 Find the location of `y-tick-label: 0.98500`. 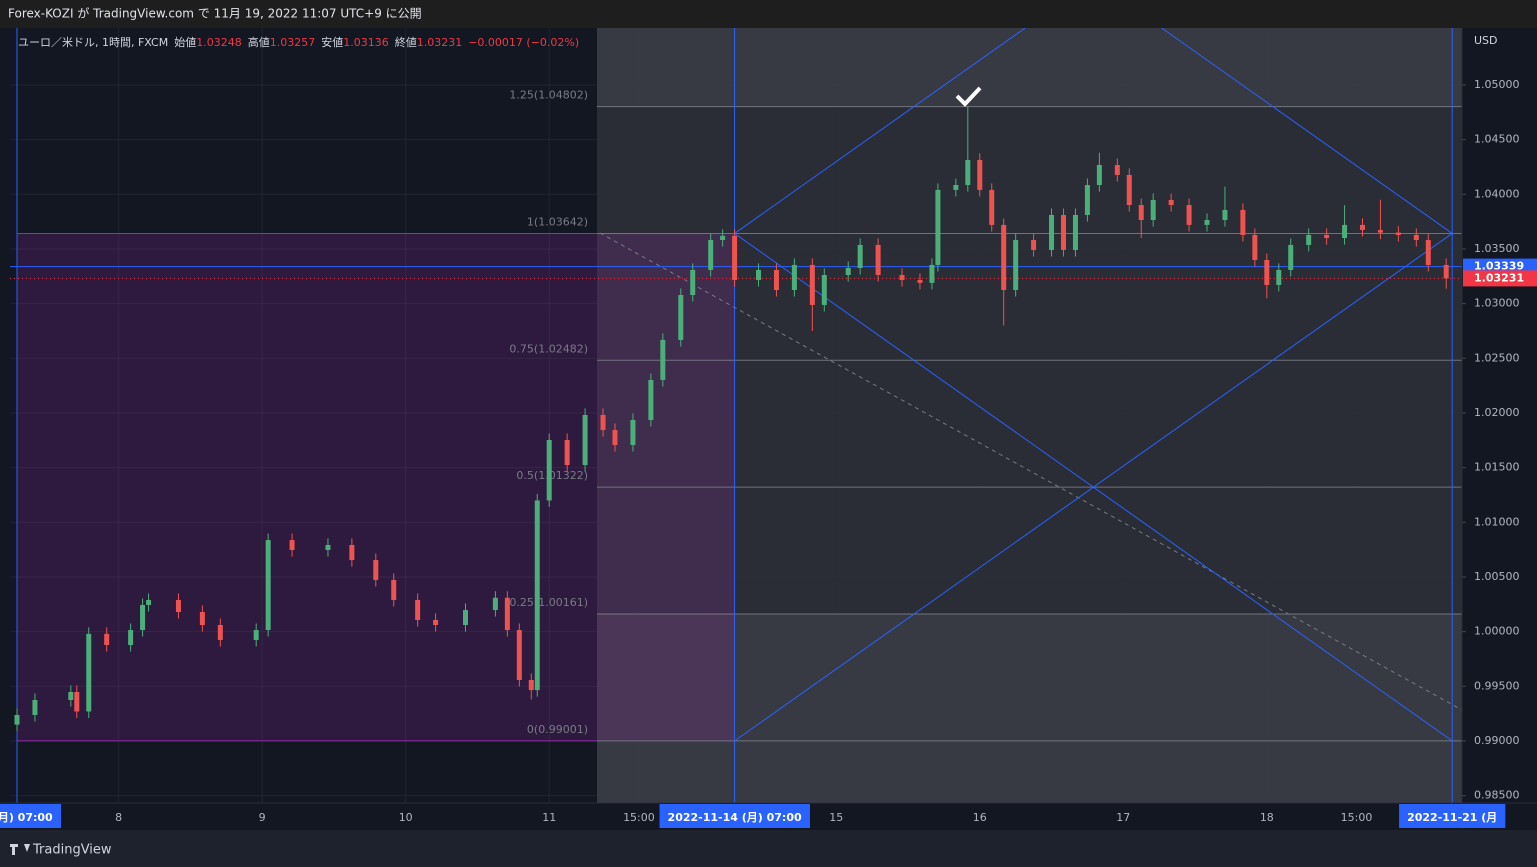

y-tick-label: 0.98500 is located at coordinates (1497, 795).